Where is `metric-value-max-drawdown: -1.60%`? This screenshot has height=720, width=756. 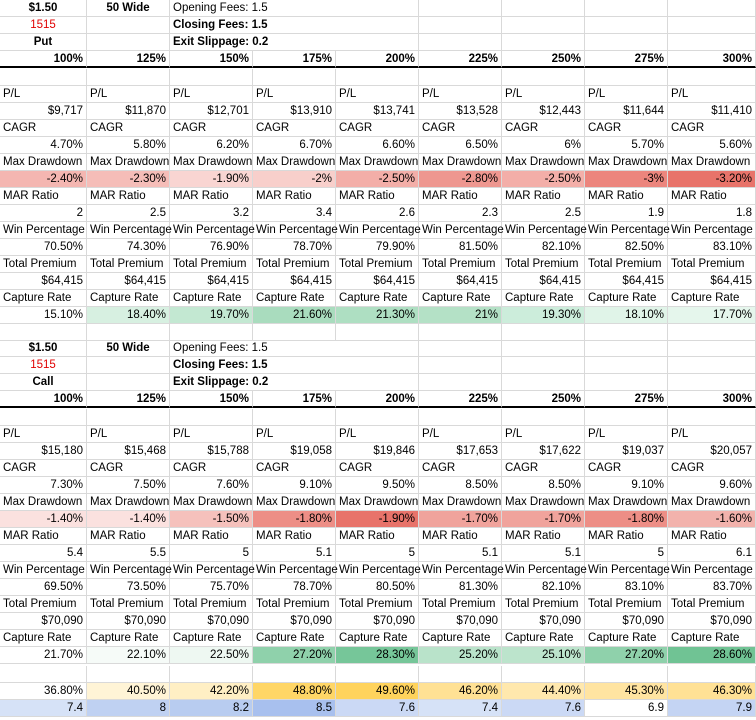
metric-value-max-drawdown: -1.60% is located at coordinates (712, 519).